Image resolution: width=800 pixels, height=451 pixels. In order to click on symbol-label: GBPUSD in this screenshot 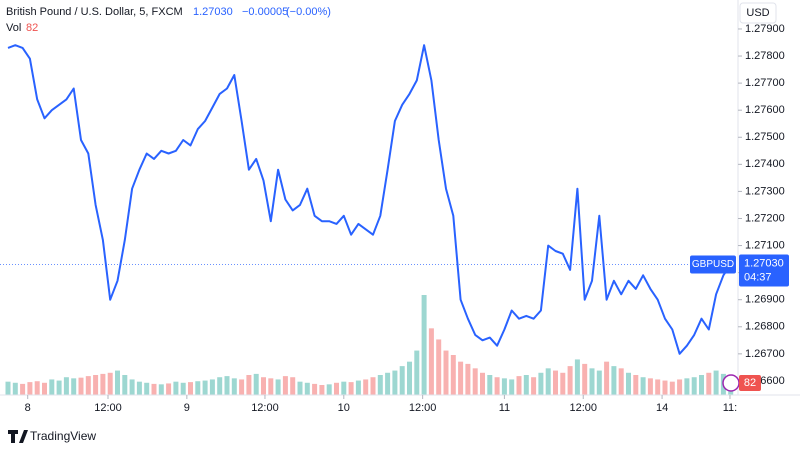, I will do `click(713, 264)`.